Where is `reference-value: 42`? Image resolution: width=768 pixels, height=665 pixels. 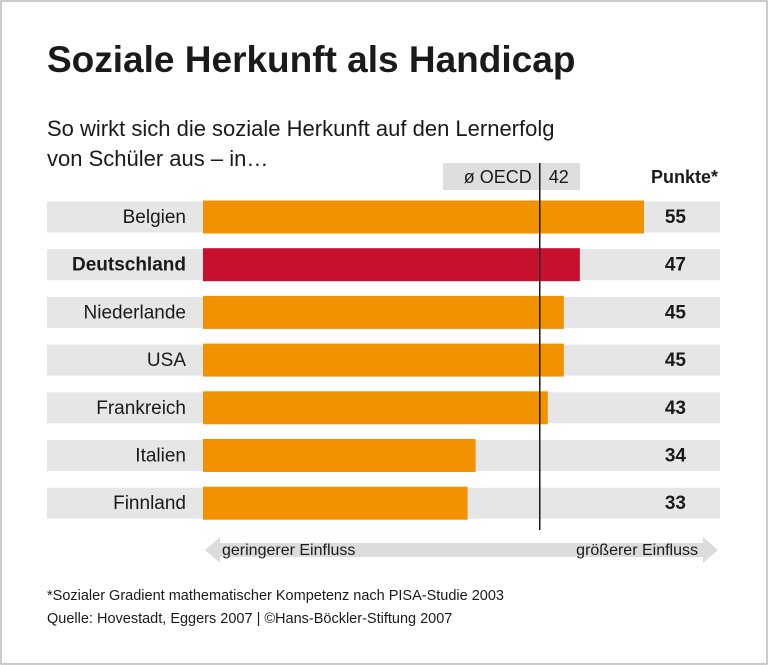
reference-value: 42 is located at coordinates (559, 177).